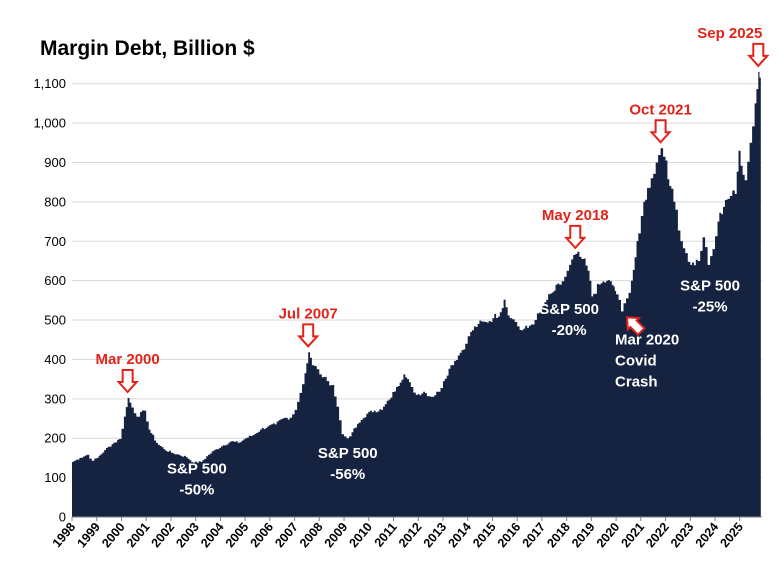 The width and height of the screenshot is (780, 563). What do you see at coordinates (731, 535) in the screenshot?
I see `x-tick-label: 2025` at bounding box center [731, 535].